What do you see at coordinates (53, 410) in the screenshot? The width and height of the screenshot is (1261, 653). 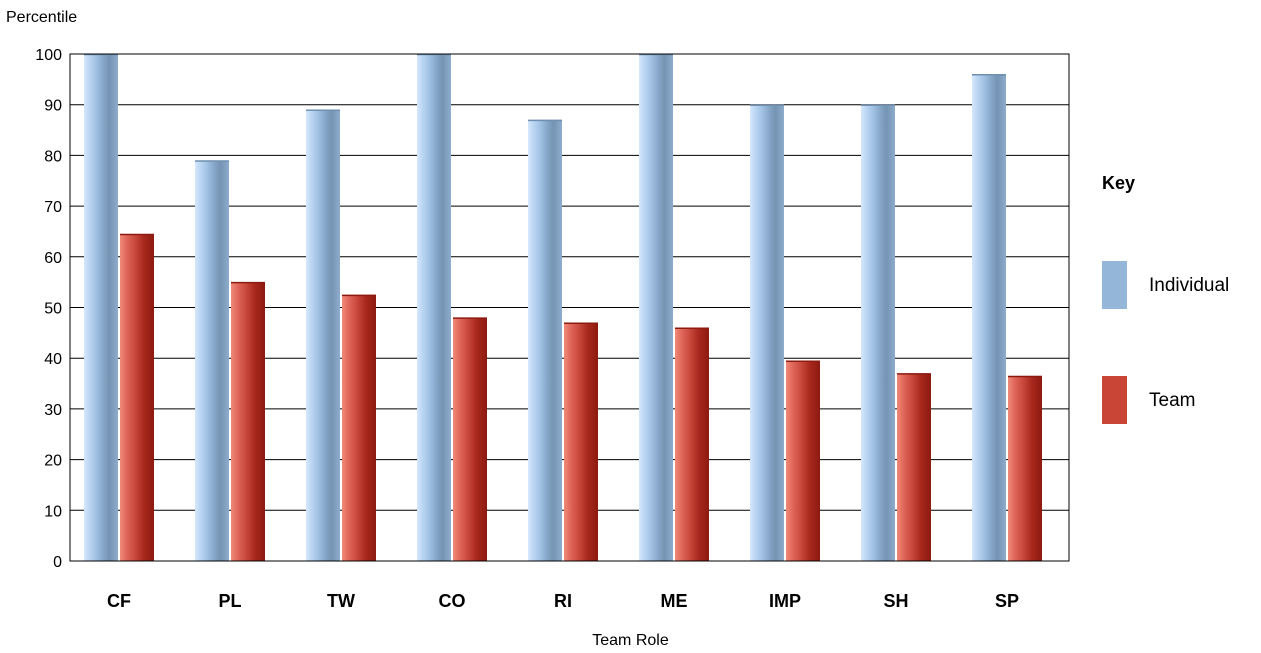 I see `y-tick-label: 30` at bounding box center [53, 410].